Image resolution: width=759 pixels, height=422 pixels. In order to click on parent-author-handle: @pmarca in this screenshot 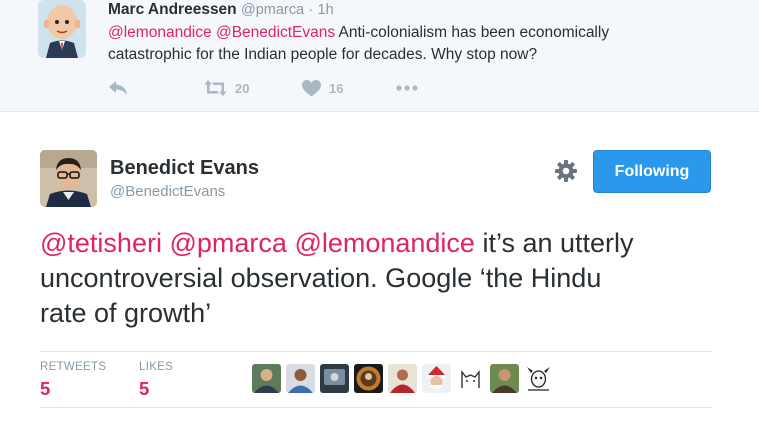, I will do `click(272, 10)`.